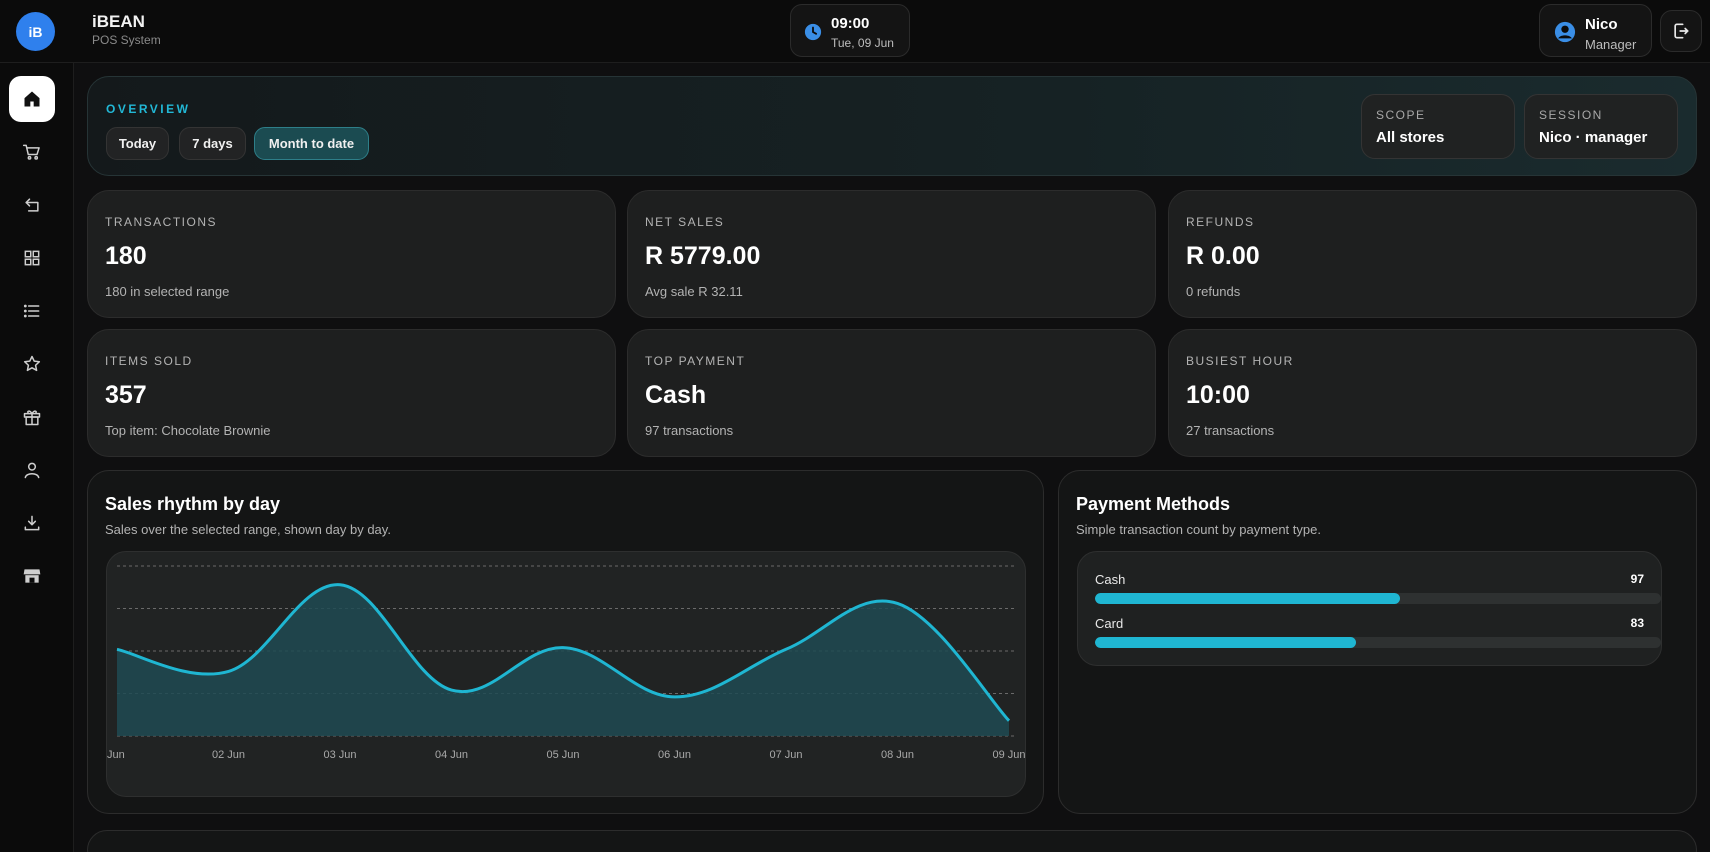  Describe the element at coordinates (1637, 579) in the screenshot. I see `payment-count-cash: 97` at that location.